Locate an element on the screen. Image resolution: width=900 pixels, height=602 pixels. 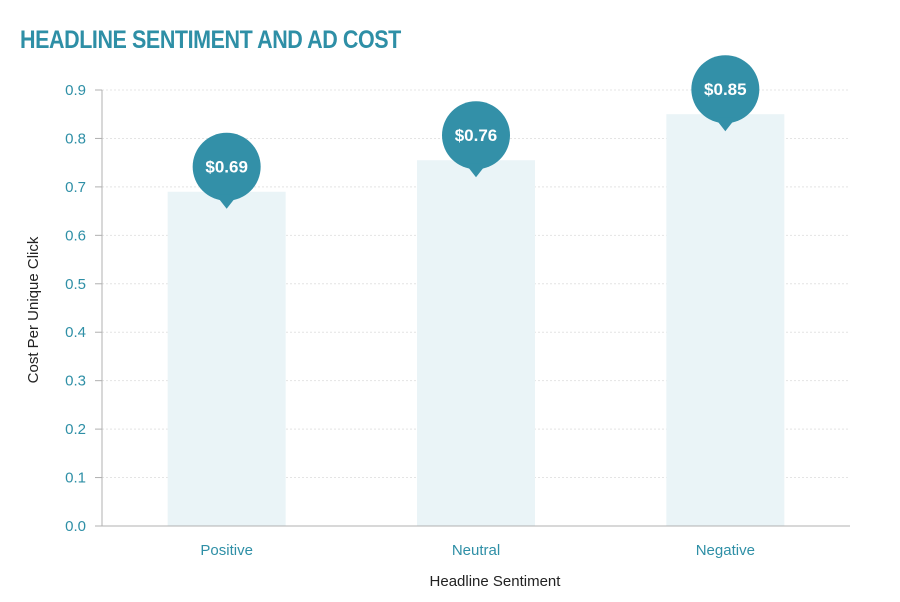
value-pin: $0.69 is located at coordinates (226, 170).